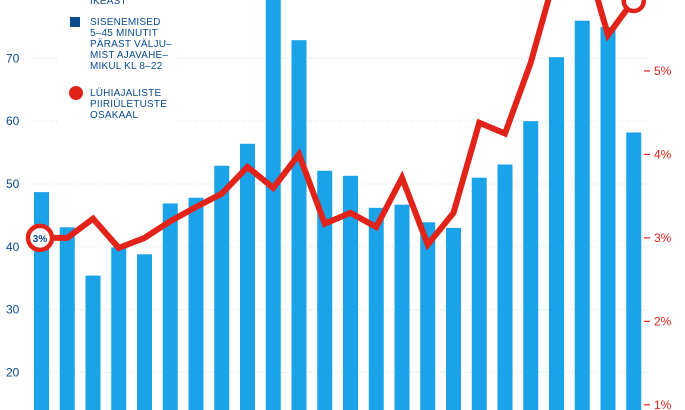  Describe the element at coordinates (125, 93) in the screenshot. I see `legend-line-label: LÜHIAJALISTE` at that location.